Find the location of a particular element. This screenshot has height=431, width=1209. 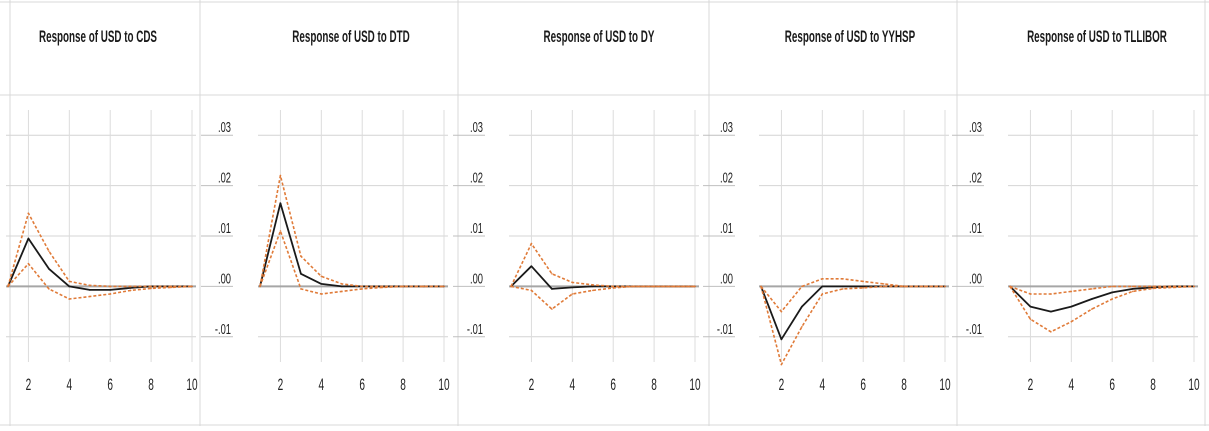

chart-title: Response of USD to DY is located at coordinates (599, 36).